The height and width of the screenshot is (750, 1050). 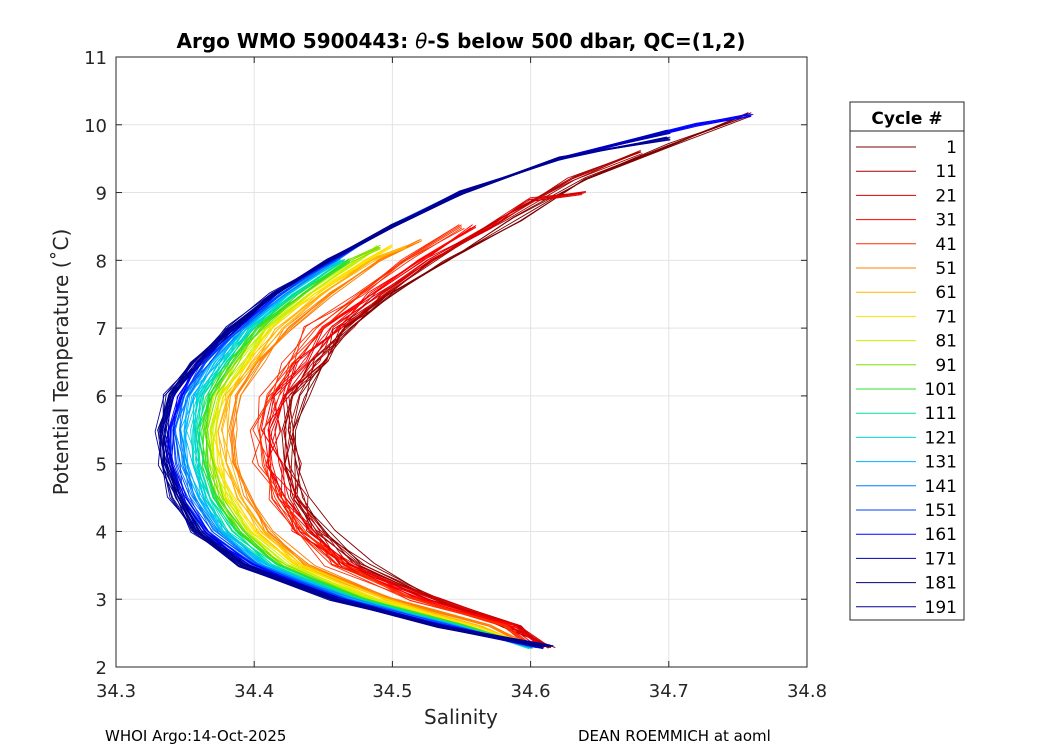 What do you see at coordinates (101, 397) in the screenshot?
I see `y-tick-label: 6` at bounding box center [101, 397].